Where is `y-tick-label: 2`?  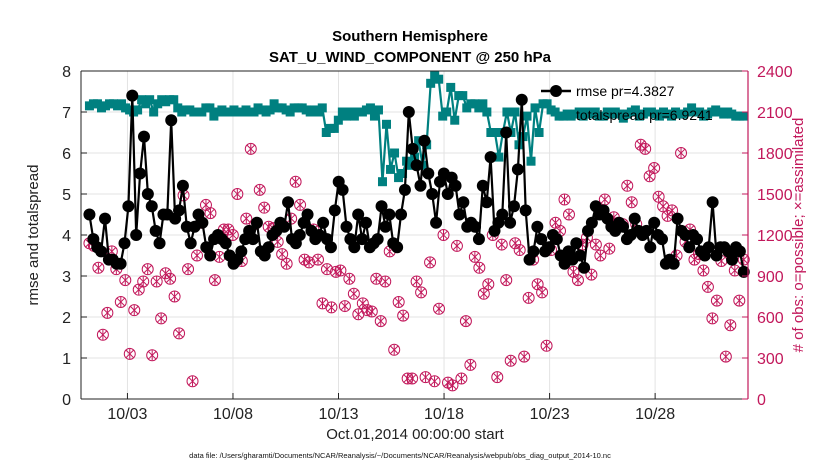 y-tick-label: 2 is located at coordinates (66, 318).